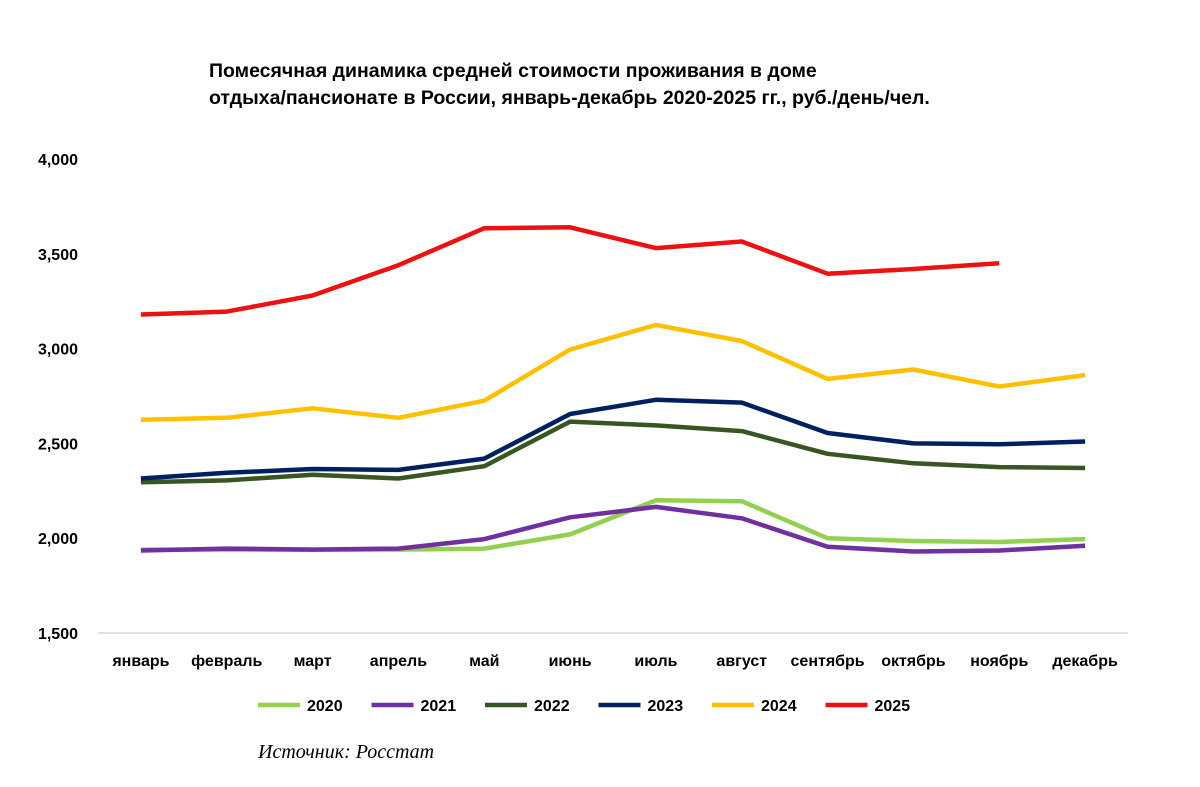 The image size is (1200, 787). I want to click on x-tick-label: март, so click(313, 661).